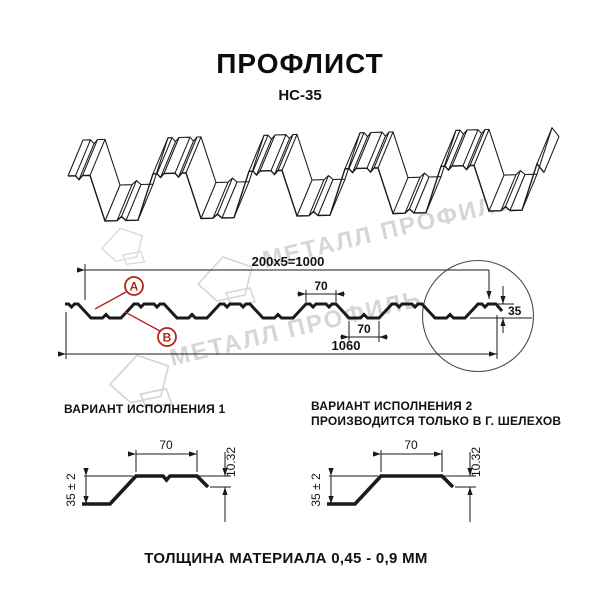  Describe the element at coordinates (145, 409) in the screenshot. I see `variant1-heading: ВАРИАНТ ИСПОЛНЕНИЯ 1` at that location.